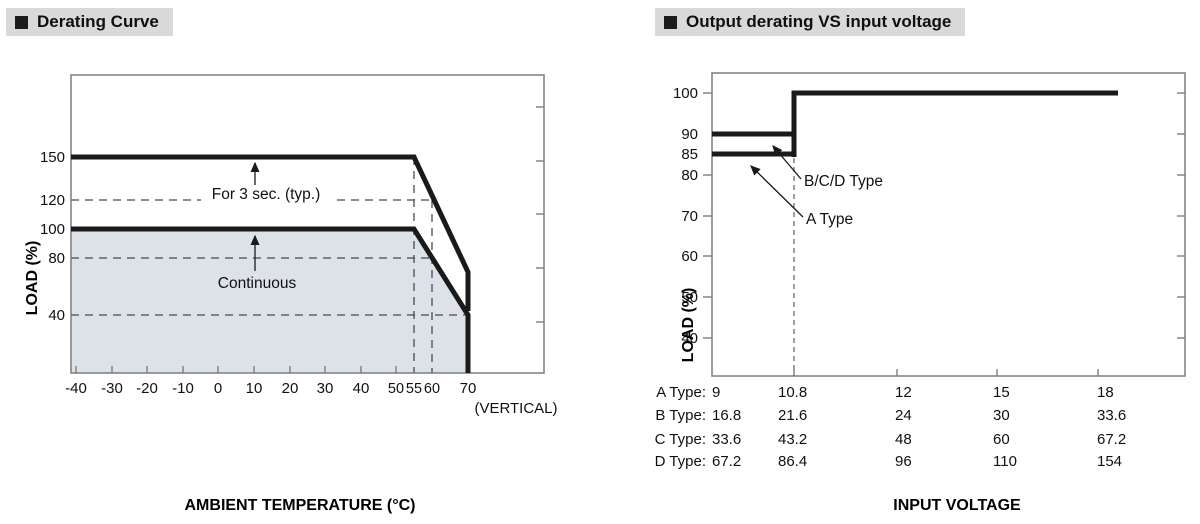  I want to click on x-tick-label: 10, so click(254, 388).